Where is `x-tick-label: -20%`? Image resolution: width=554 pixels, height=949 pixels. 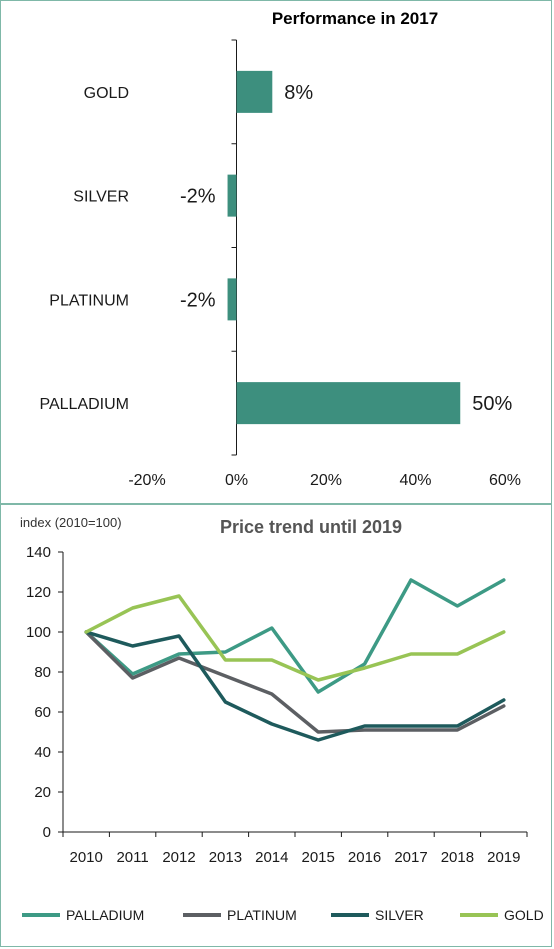
x-tick-label: -20% is located at coordinates (146, 480).